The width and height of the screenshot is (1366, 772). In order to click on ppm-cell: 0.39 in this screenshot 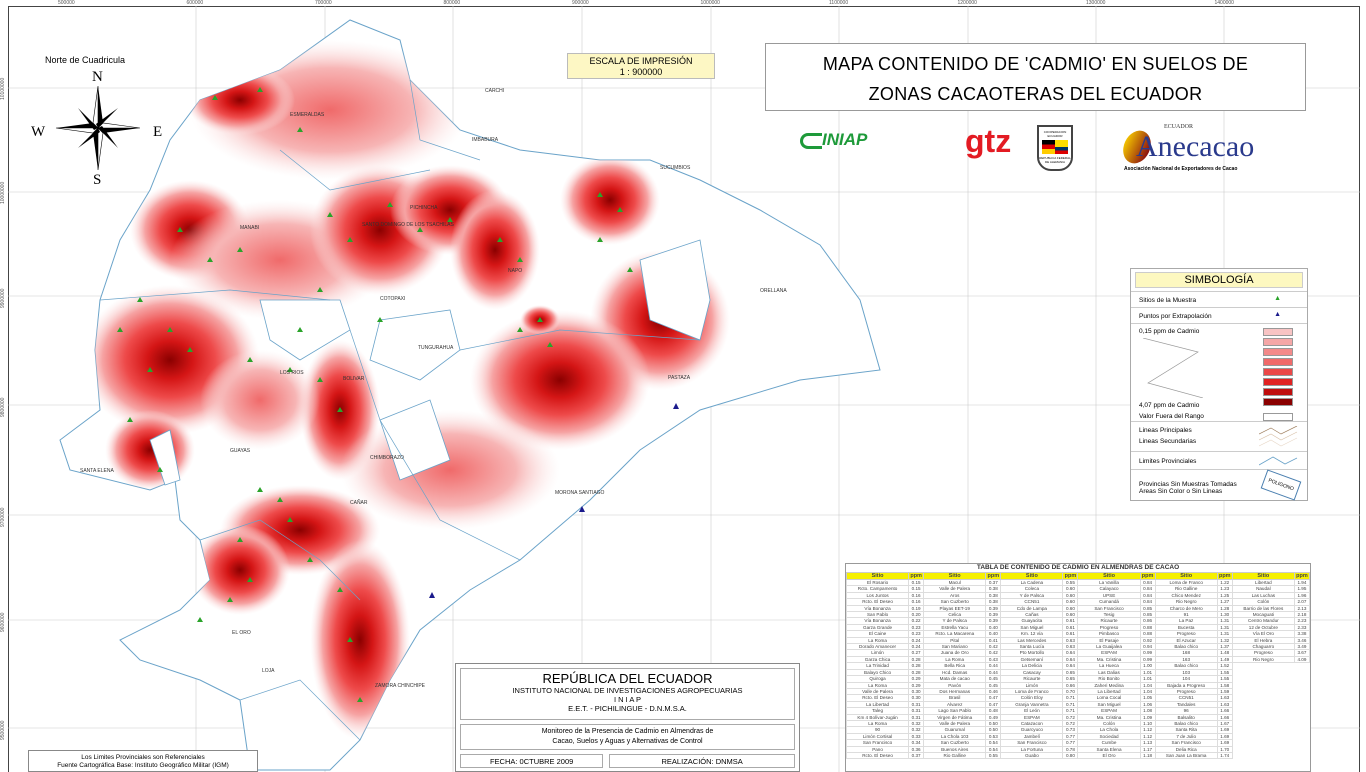, I will do `click(993, 621)`.